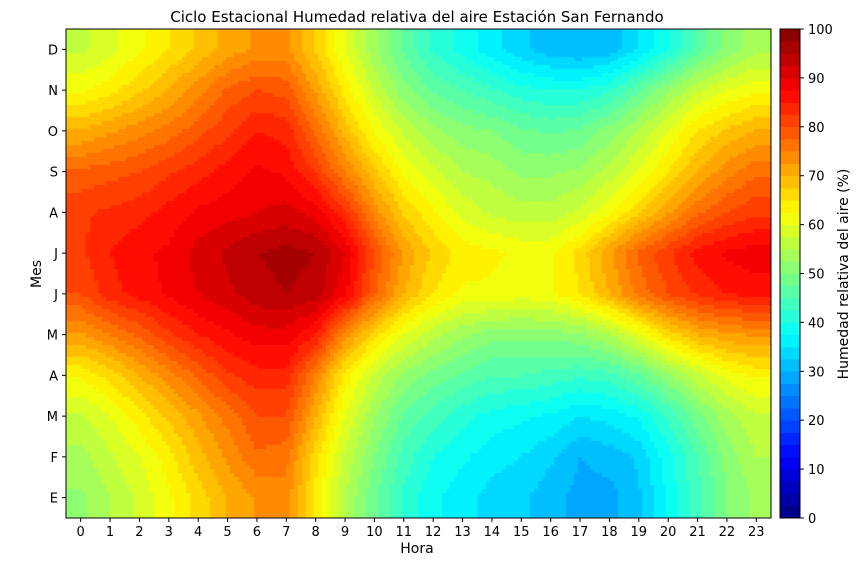 The height and width of the screenshot is (576, 864). What do you see at coordinates (609, 532) in the screenshot?
I see `x-tick-label: 18` at bounding box center [609, 532].